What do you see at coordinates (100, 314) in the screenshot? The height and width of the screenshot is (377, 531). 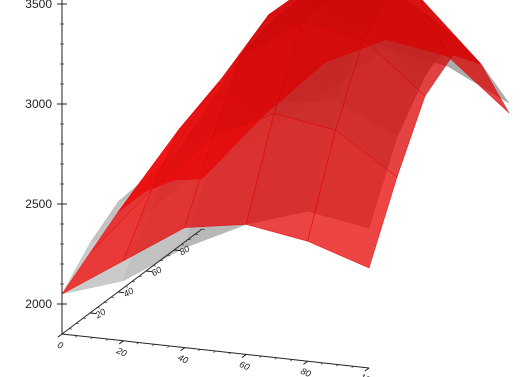 I see `y-tick-label: 20` at bounding box center [100, 314].